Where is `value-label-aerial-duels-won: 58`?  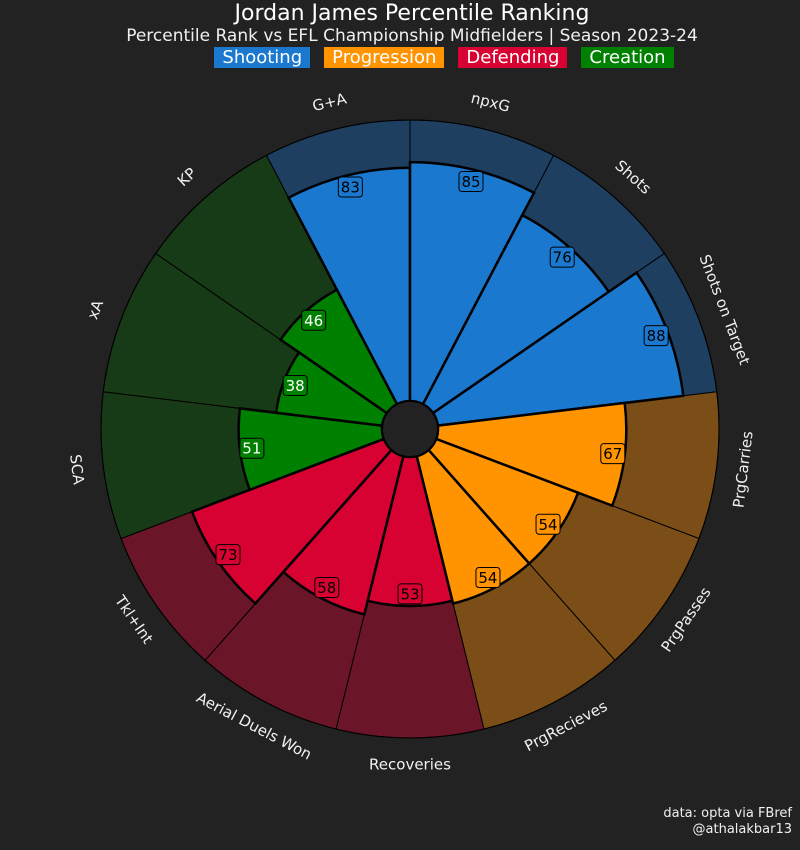 value-label-aerial-duels-won: 58 is located at coordinates (327, 587).